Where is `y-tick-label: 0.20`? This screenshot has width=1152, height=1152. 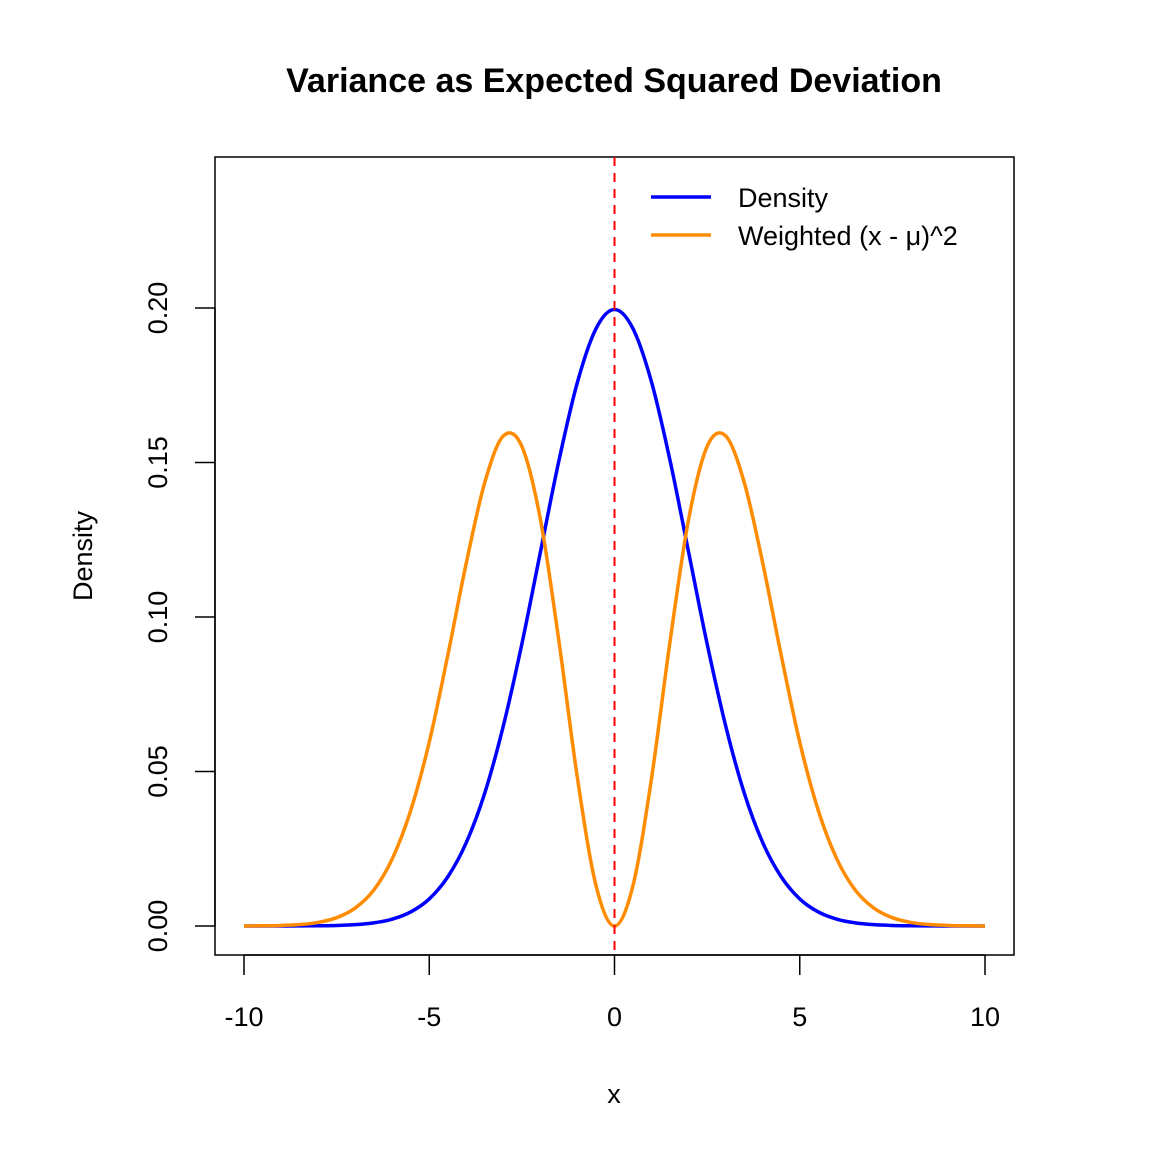
y-tick-label: 0.20 is located at coordinates (158, 308).